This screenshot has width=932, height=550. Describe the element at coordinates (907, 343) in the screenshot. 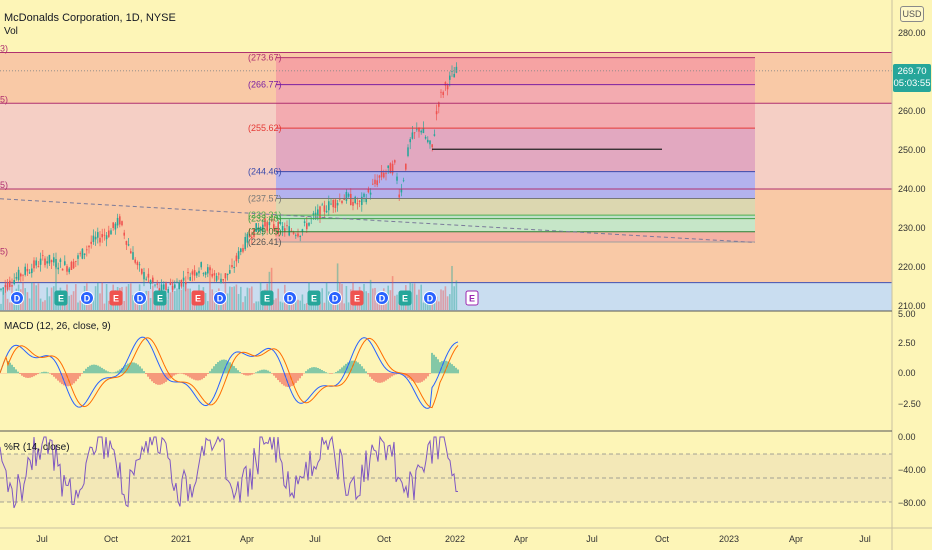

I see `macd-tick-label: 2.50` at that location.